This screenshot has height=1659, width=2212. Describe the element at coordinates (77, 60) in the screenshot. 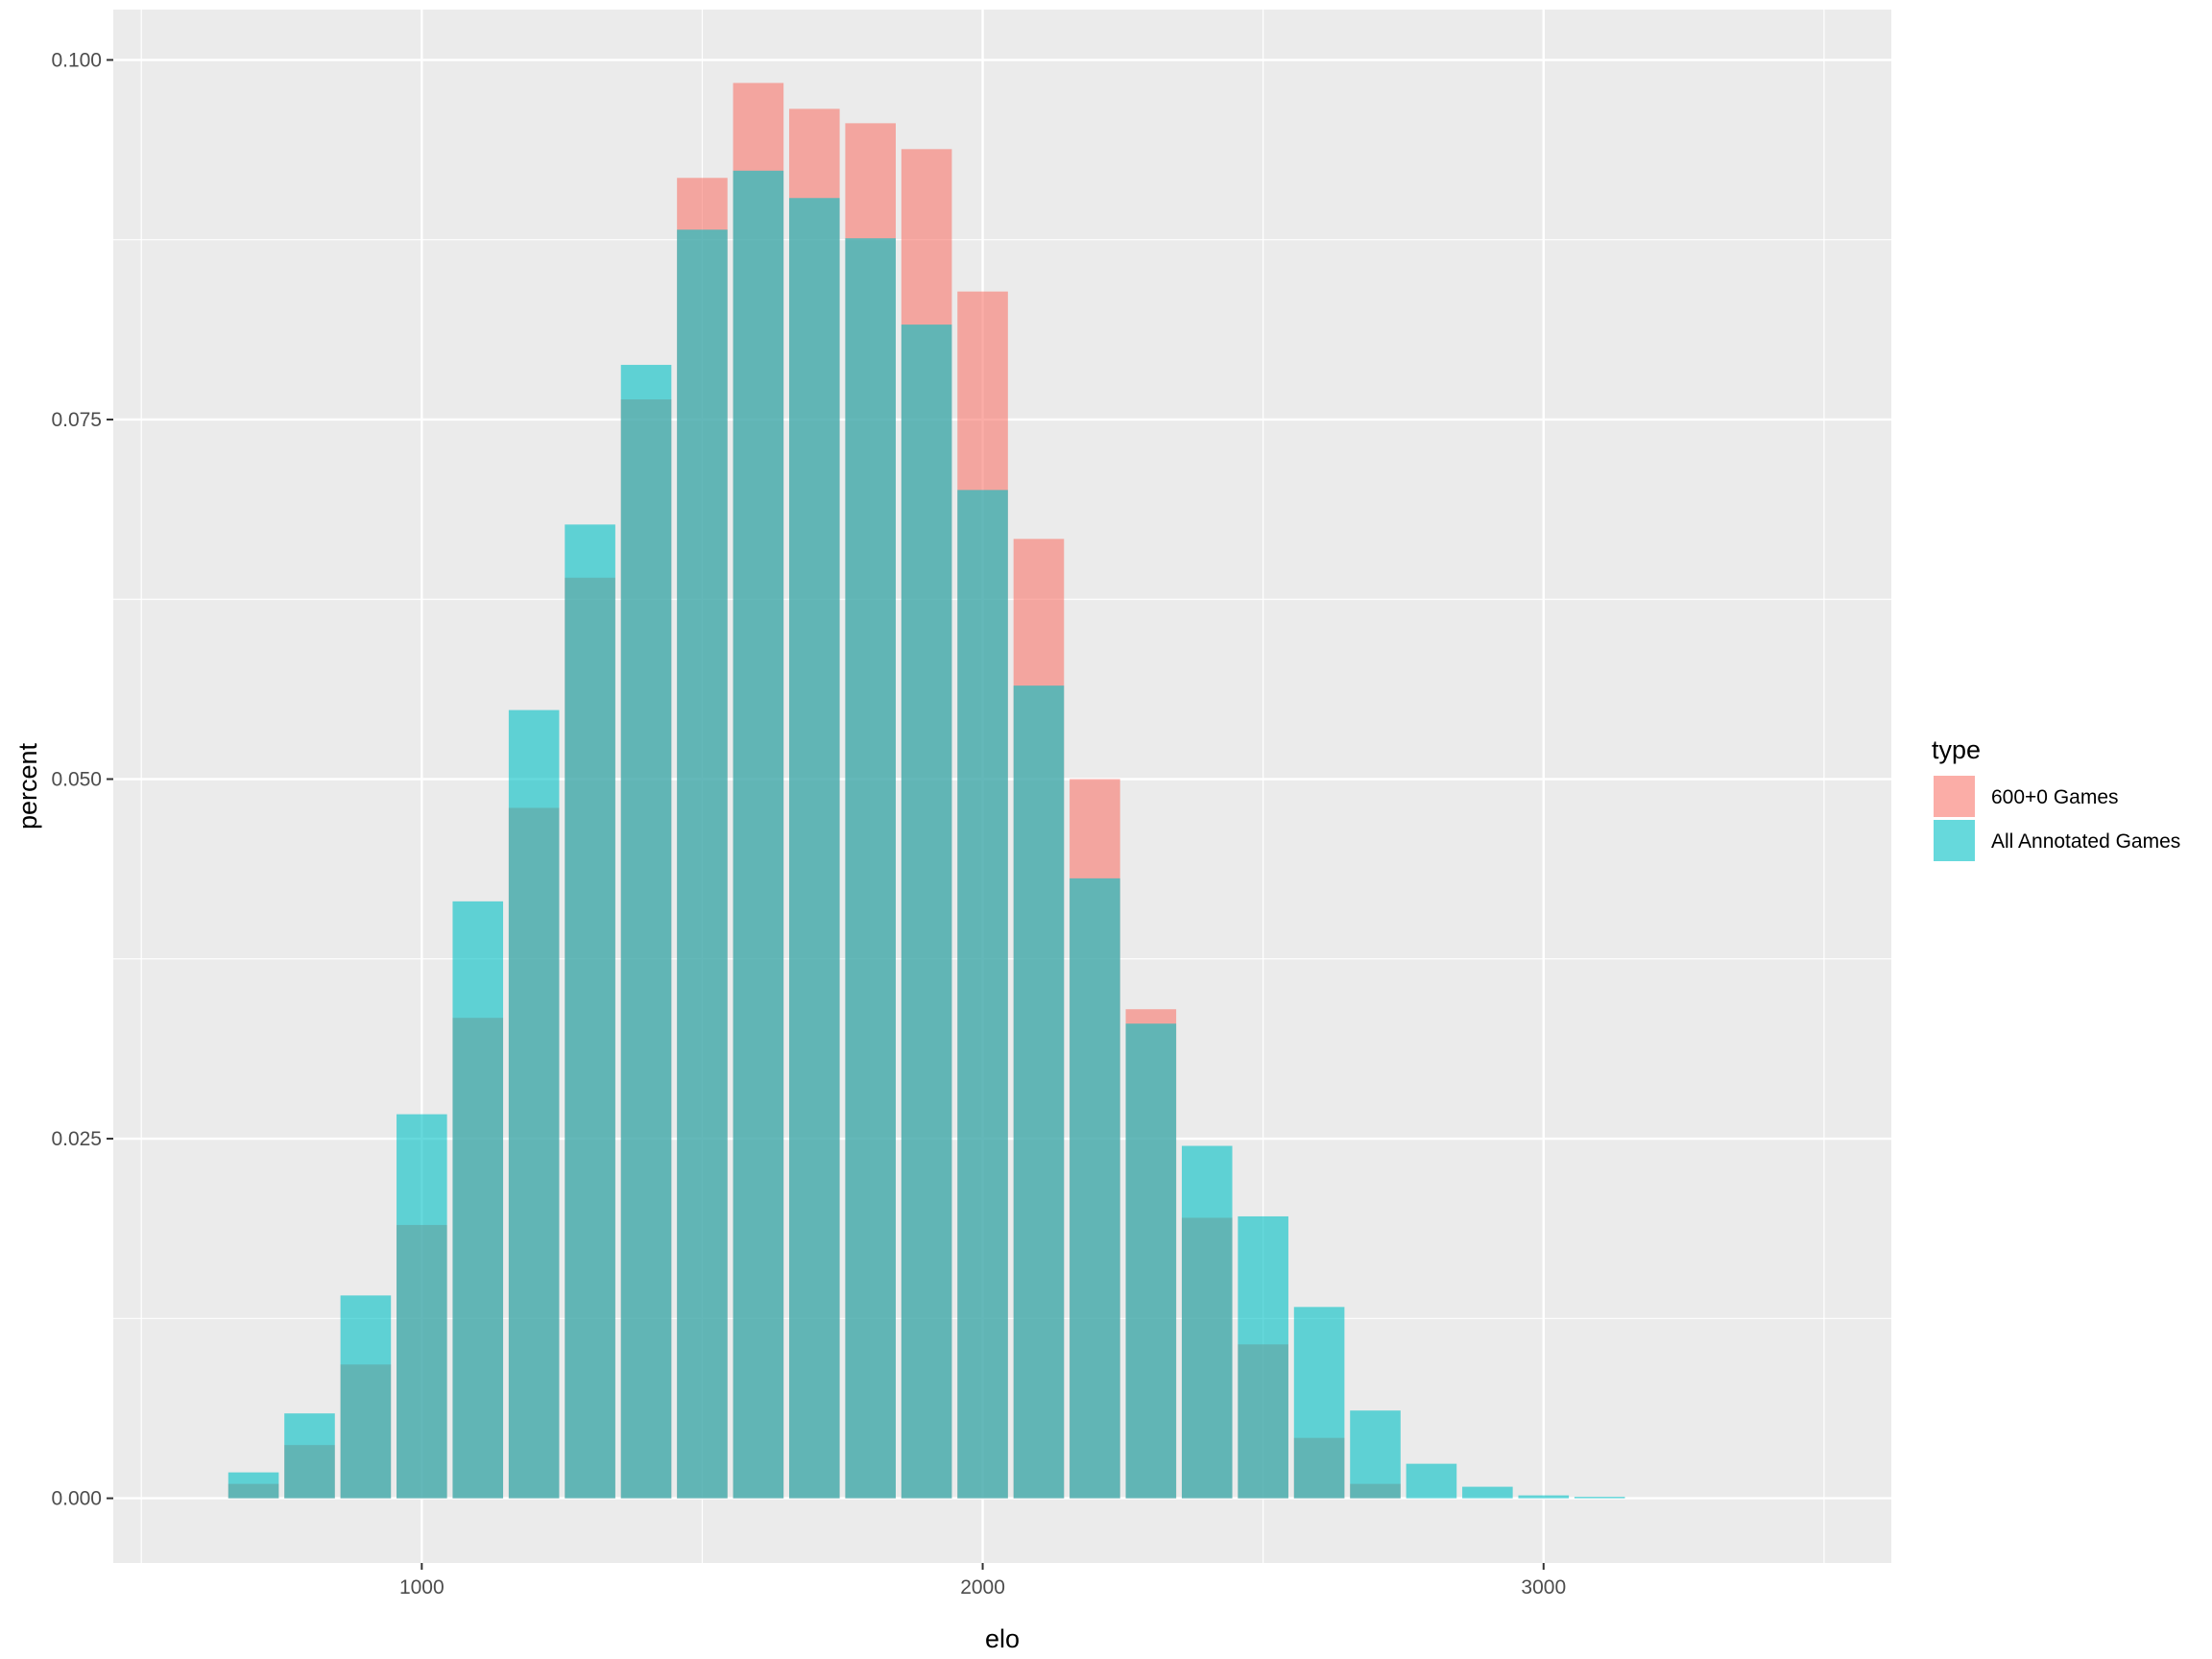

I see `y-tick-label: 0.100` at that location.